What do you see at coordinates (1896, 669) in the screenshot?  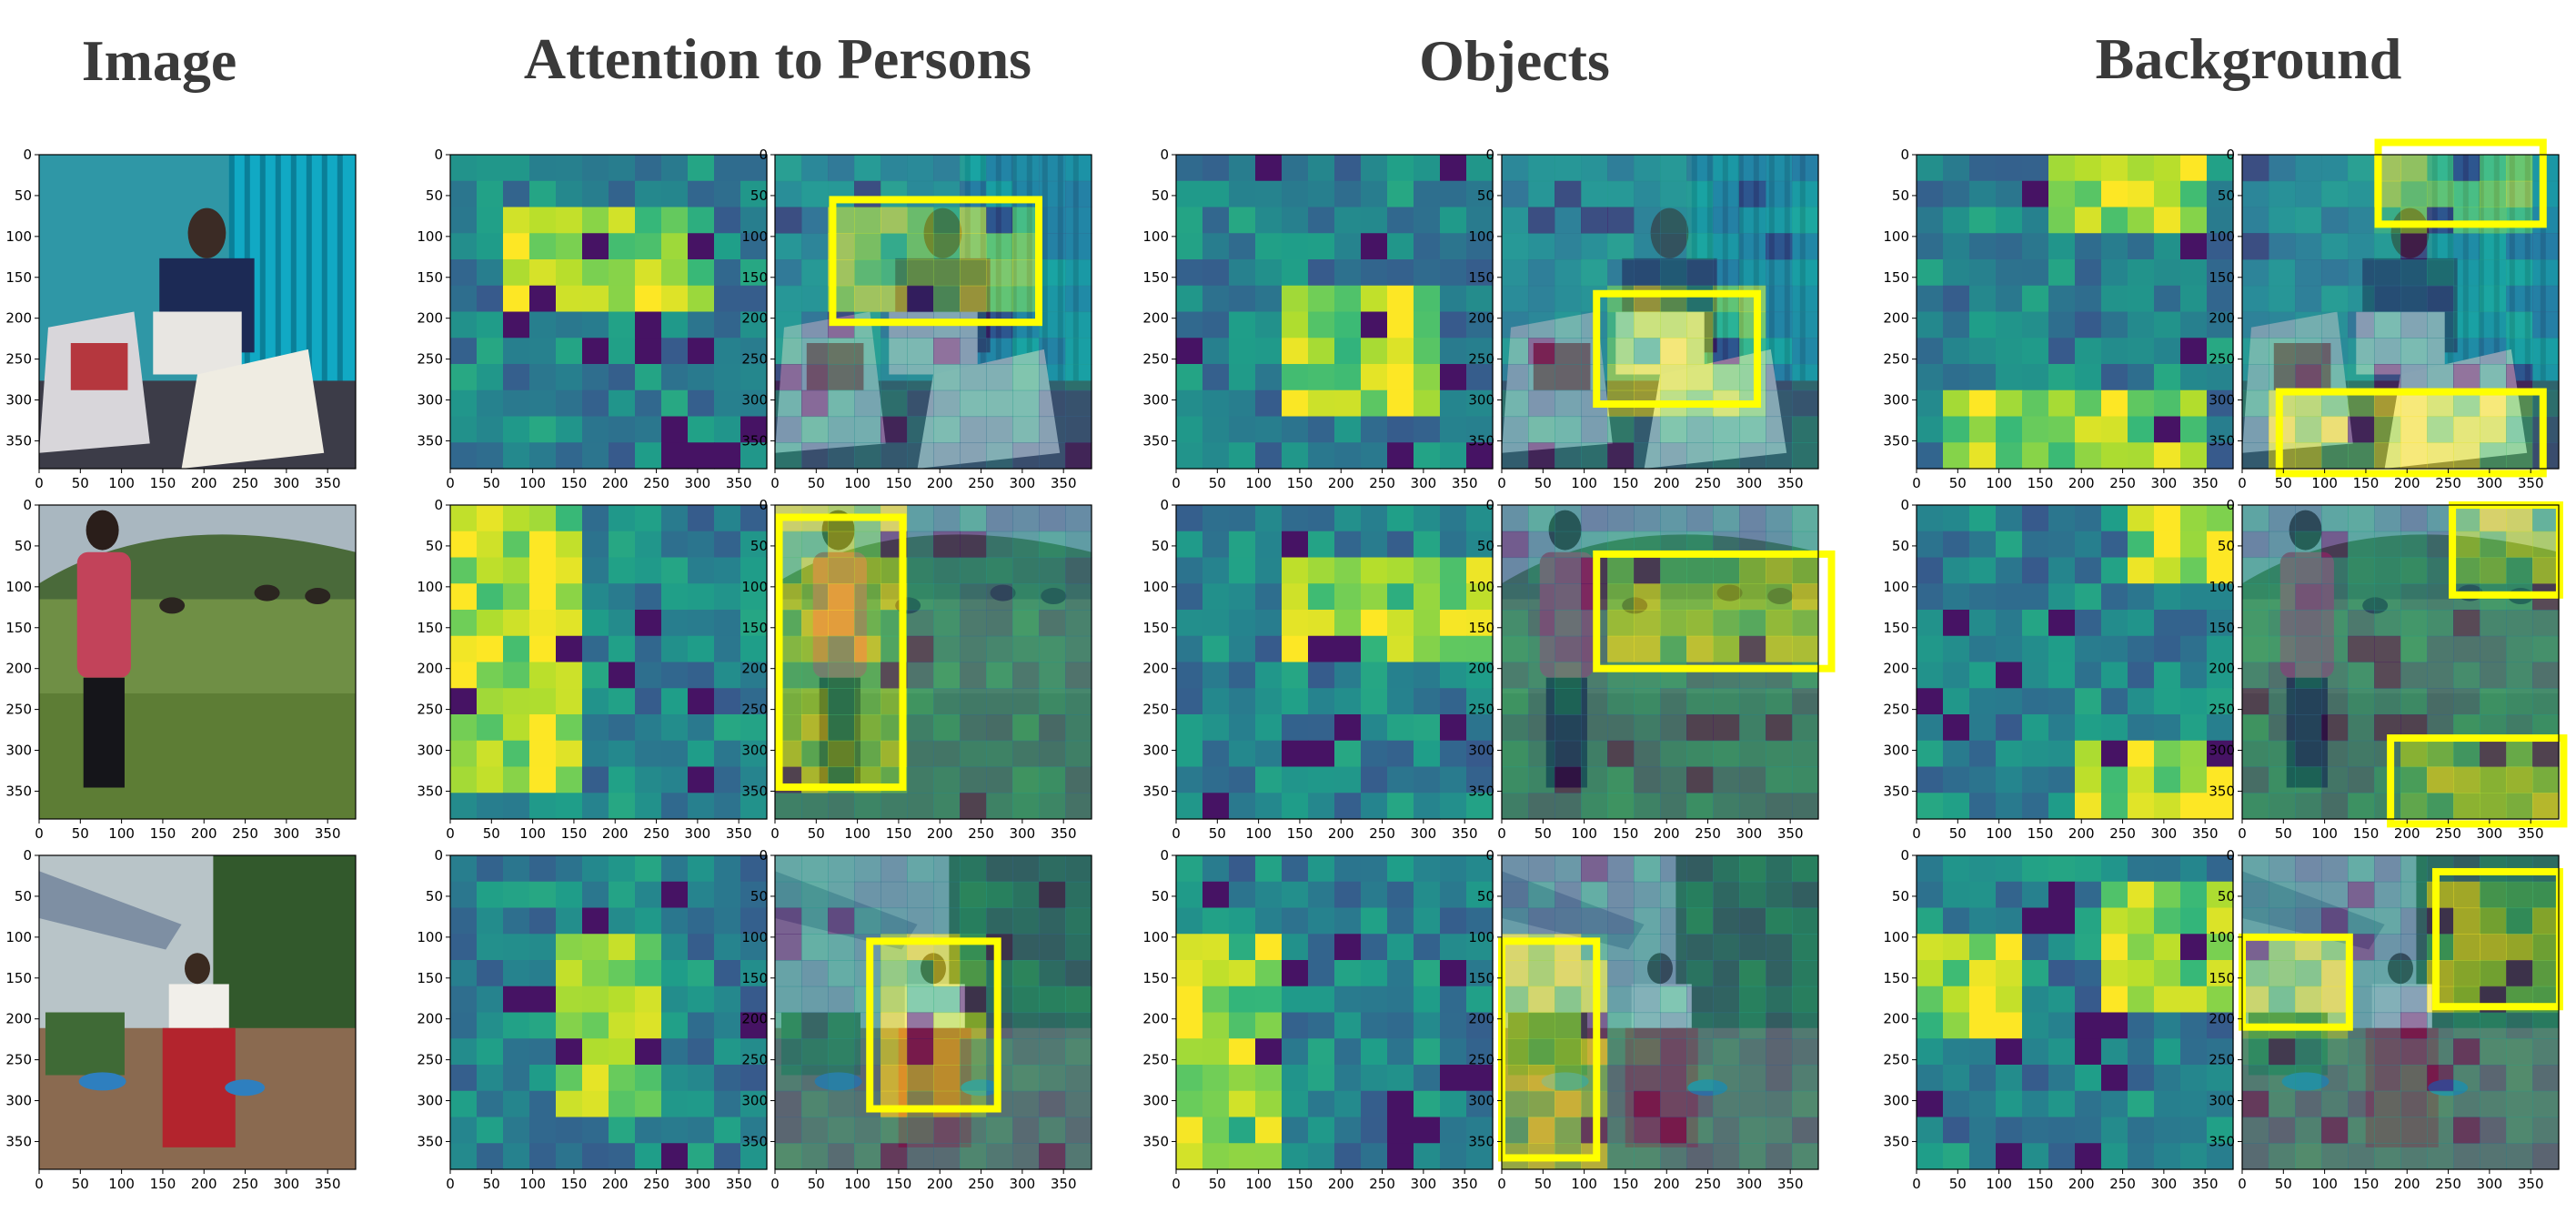 I see `y-tick-label: 200` at bounding box center [1896, 669].